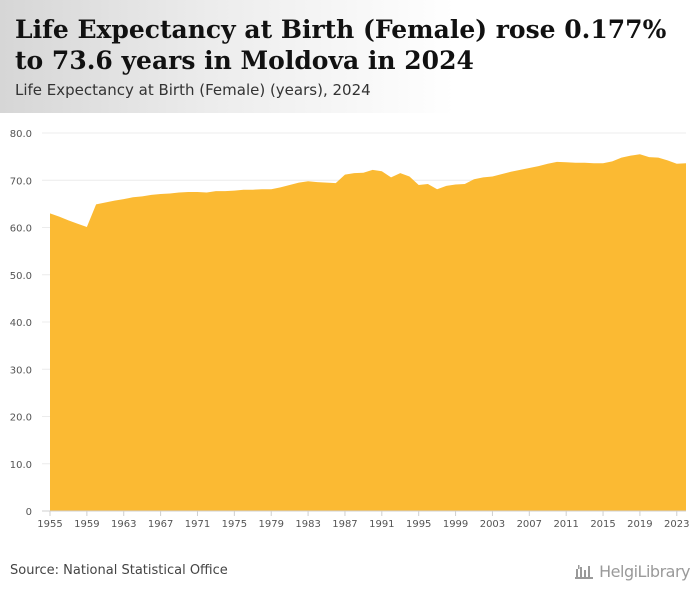 This screenshot has width=700, height=596. What do you see at coordinates (21, 276) in the screenshot?
I see `y-tick-label: 50.0` at bounding box center [21, 276].